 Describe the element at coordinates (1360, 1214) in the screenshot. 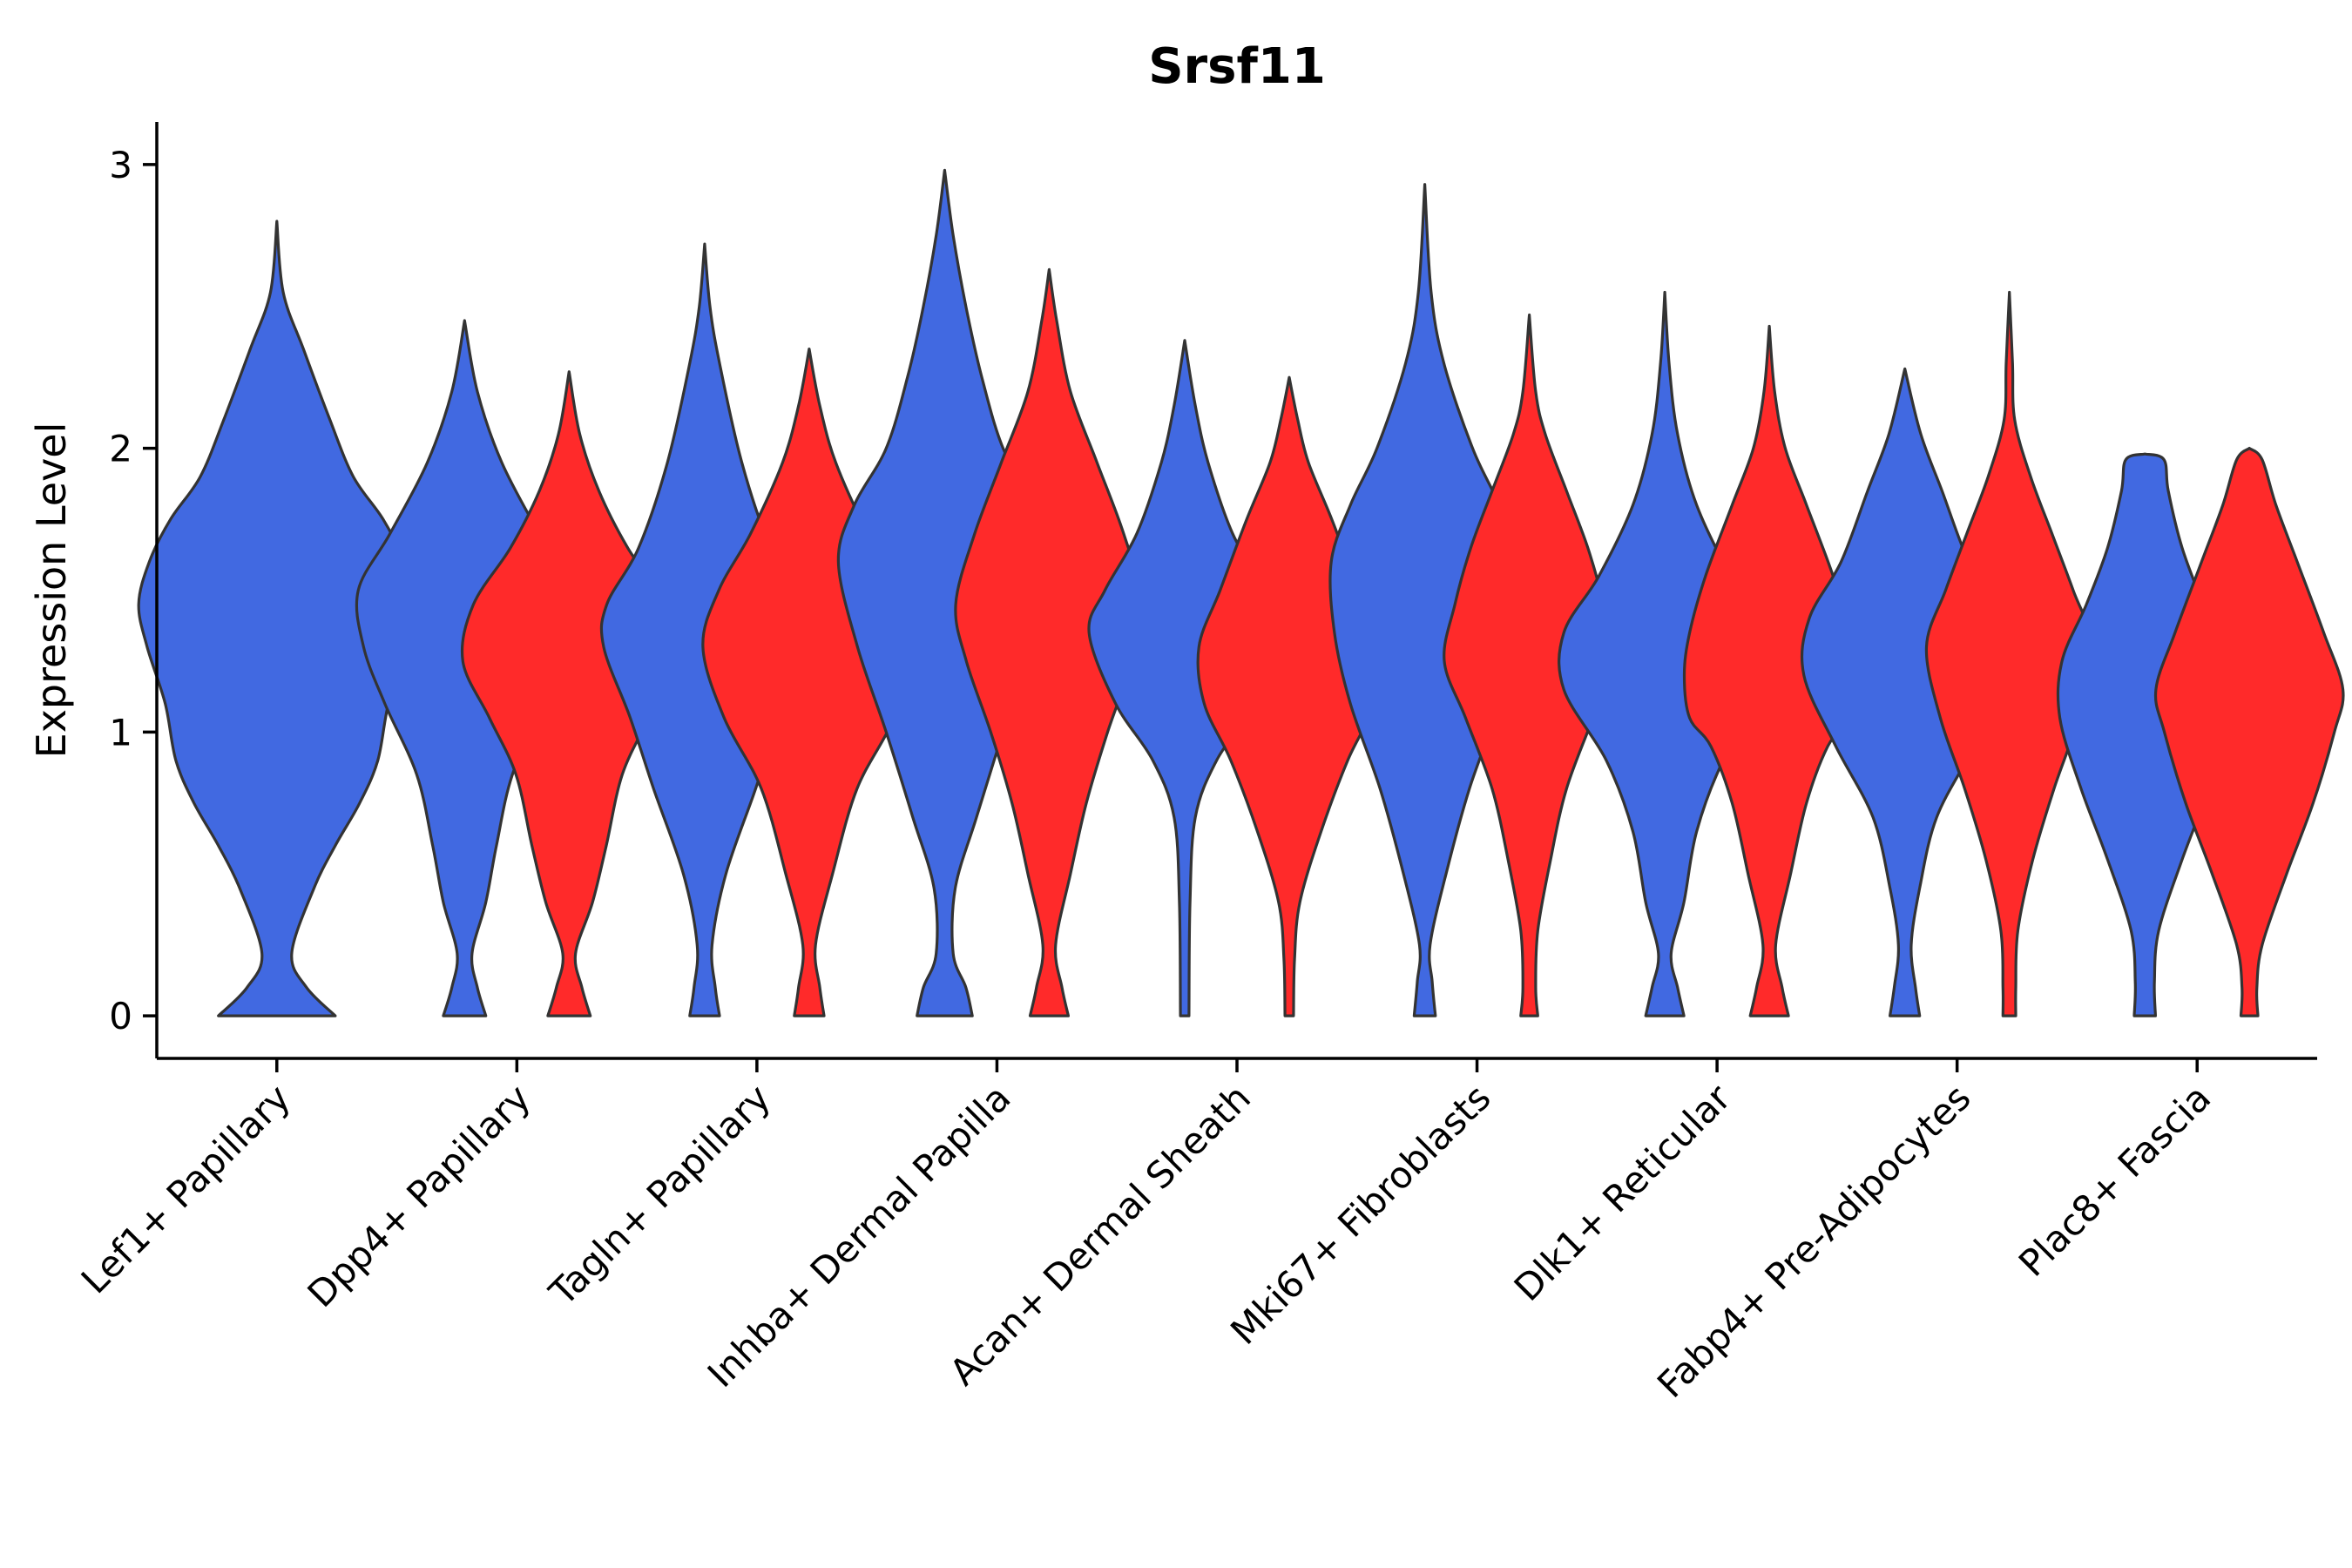

I see `x-tick-label-6: Mki67+ Fibroblasts` at that location.